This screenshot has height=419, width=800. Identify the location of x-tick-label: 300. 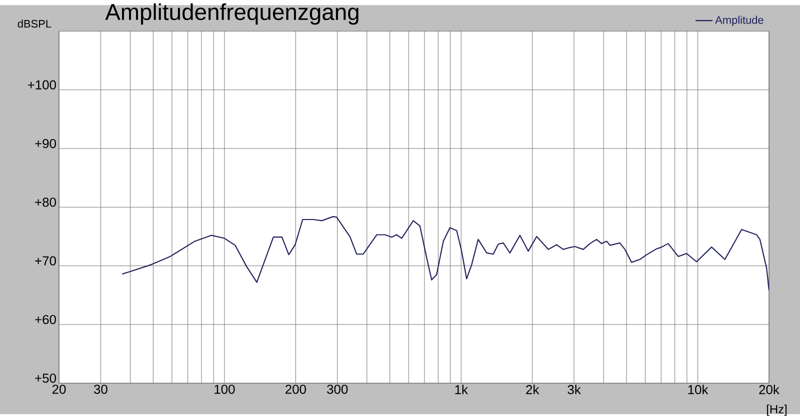
(337, 389).